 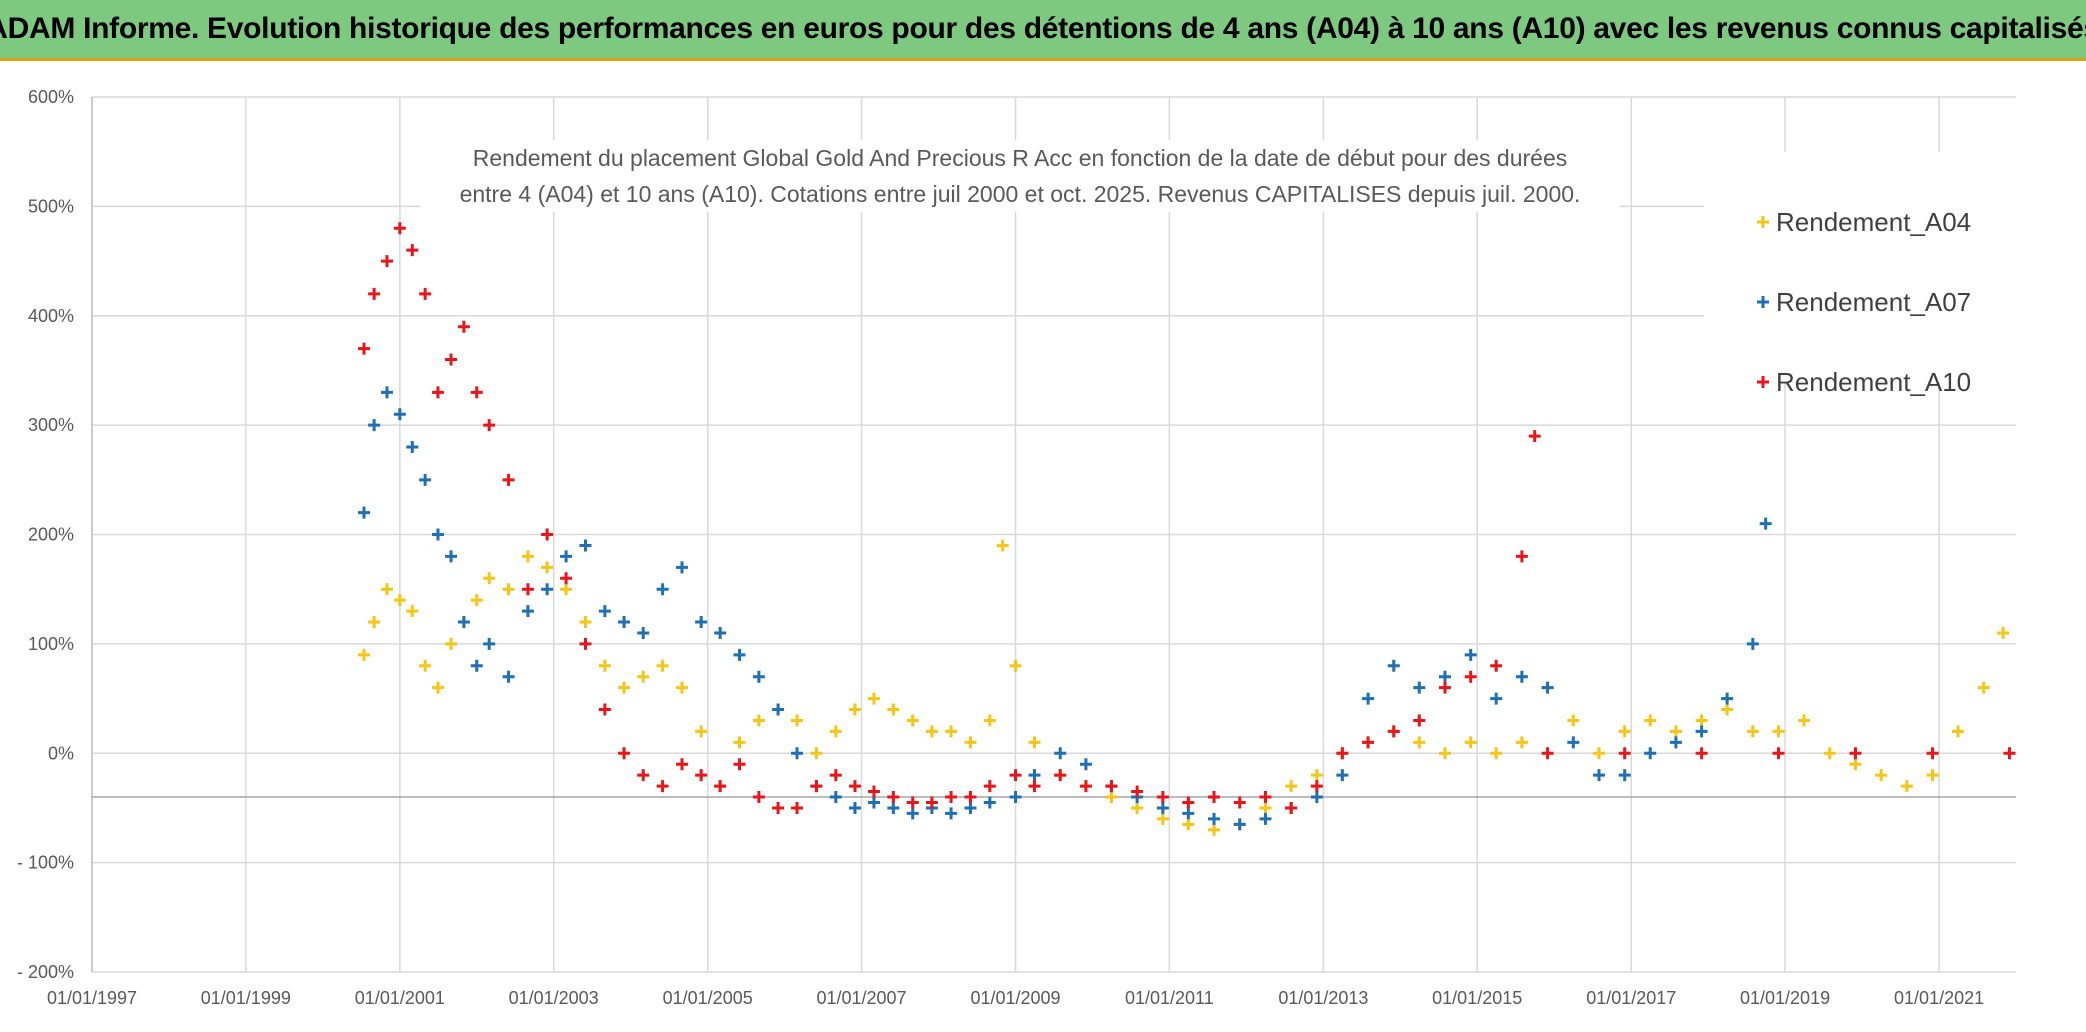 What do you see at coordinates (861, 998) in the screenshot?
I see `x-tick-label: 01/01/2007` at bounding box center [861, 998].